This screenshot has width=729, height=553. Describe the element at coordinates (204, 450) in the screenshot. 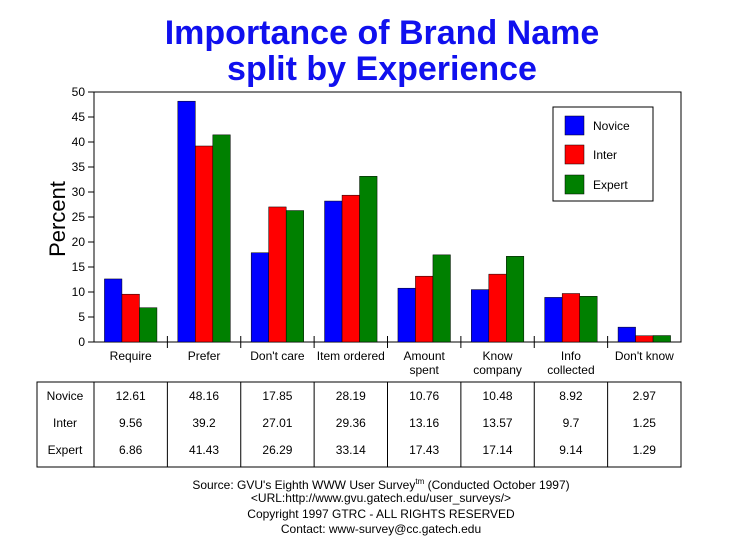

I see `table-cell: 41.43` at that location.